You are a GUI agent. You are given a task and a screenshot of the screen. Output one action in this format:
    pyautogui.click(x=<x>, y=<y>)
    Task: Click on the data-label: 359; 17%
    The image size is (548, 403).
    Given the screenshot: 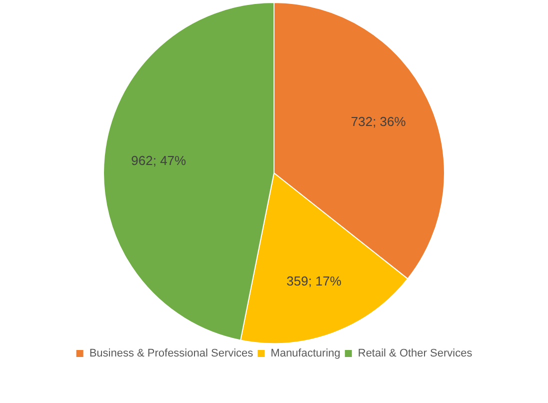 What is the action you would take?
    pyautogui.click(x=314, y=280)
    